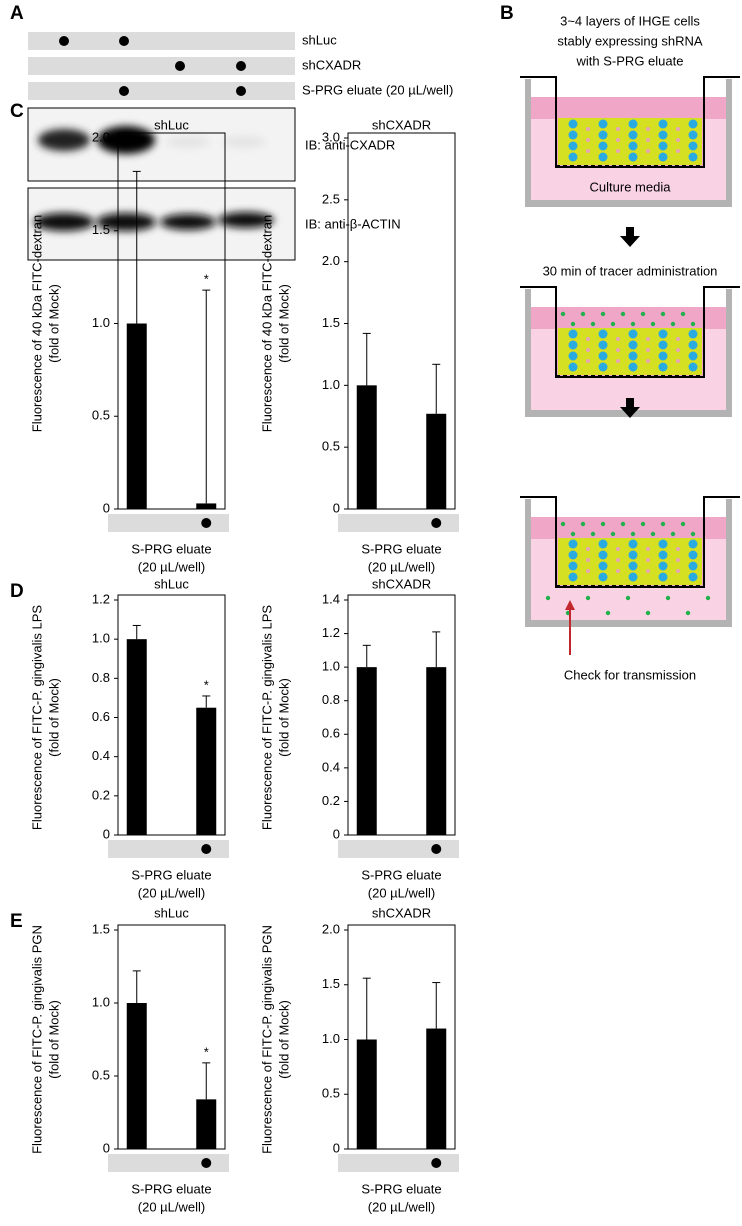 This screenshot has height=1226, width=742. I want to click on result-label: Check for transmission, so click(630, 674).